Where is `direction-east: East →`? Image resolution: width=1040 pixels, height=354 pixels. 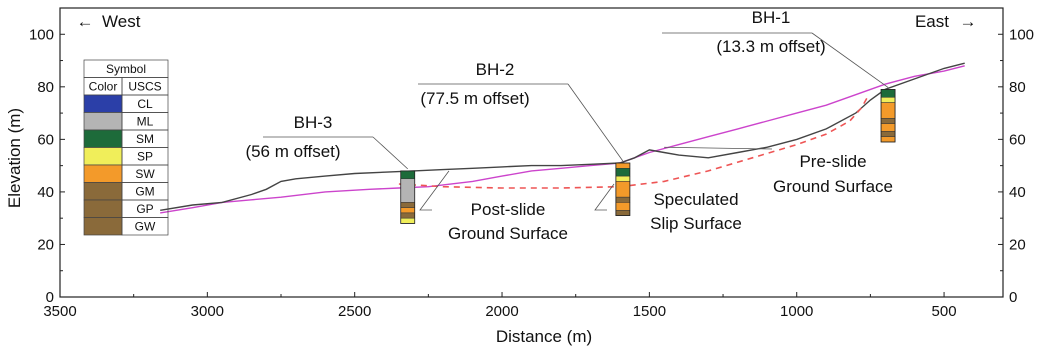 direction-east: East → is located at coordinates (946, 21).